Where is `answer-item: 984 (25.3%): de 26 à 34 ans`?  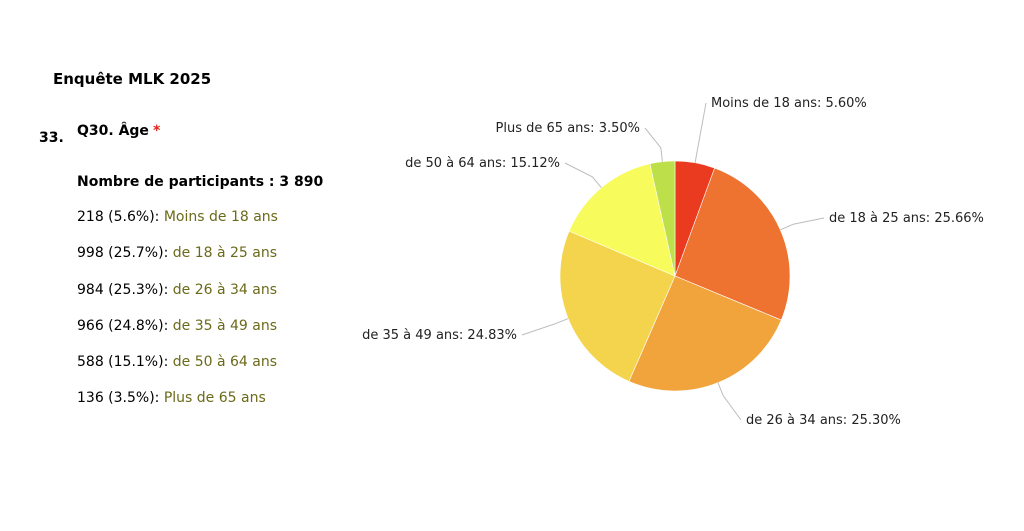 answer-item: 984 (25.3%): de 26 à 34 ans is located at coordinates (177, 299).